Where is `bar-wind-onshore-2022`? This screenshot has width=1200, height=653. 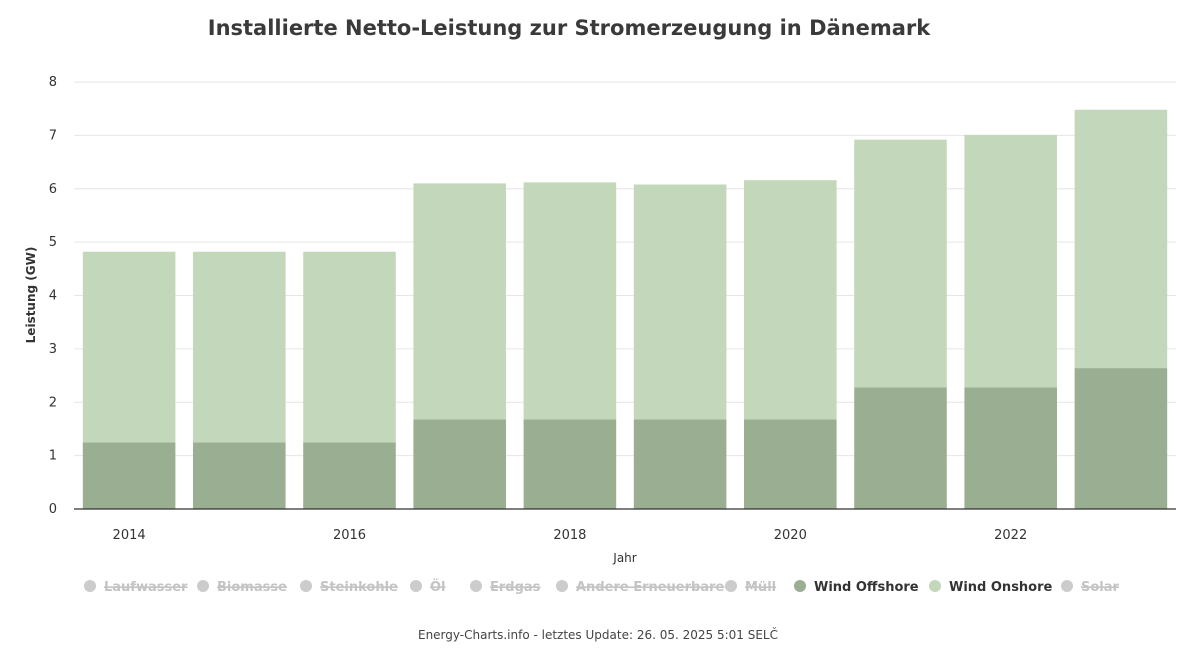
bar-wind-onshore-2022 is located at coordinates (1010, 261).